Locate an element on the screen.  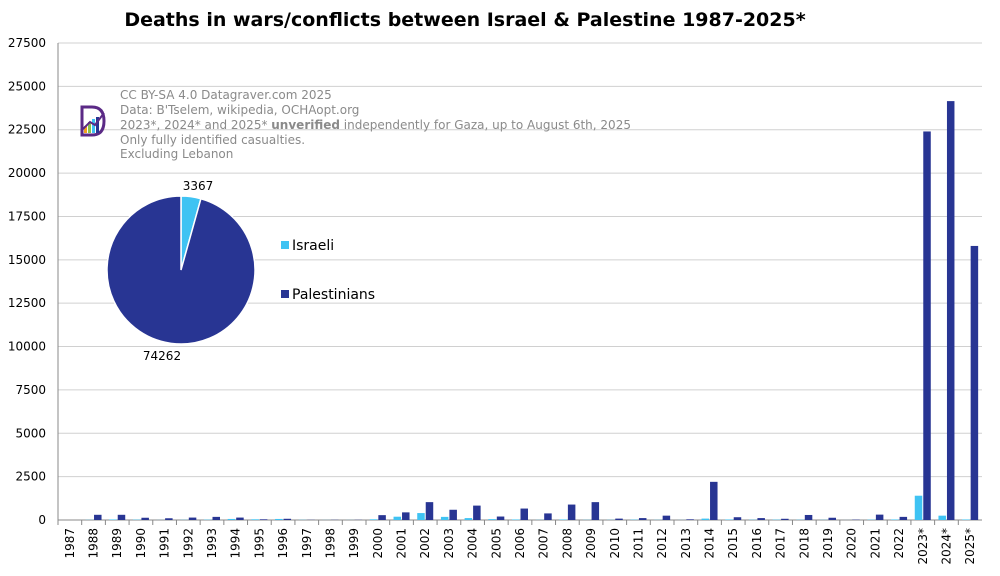
x-tick-label: 2009 is located at coordinates (591, 543).